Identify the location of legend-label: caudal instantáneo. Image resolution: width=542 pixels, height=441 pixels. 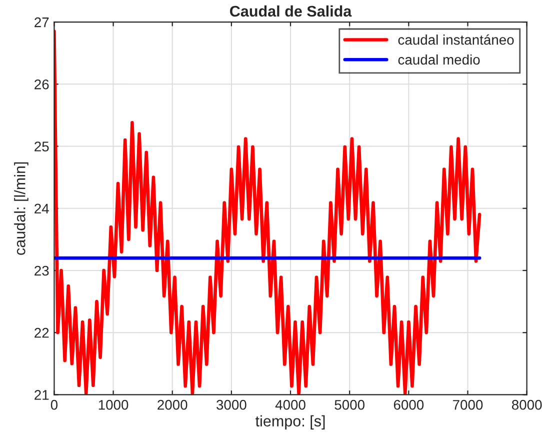
(456, 39).